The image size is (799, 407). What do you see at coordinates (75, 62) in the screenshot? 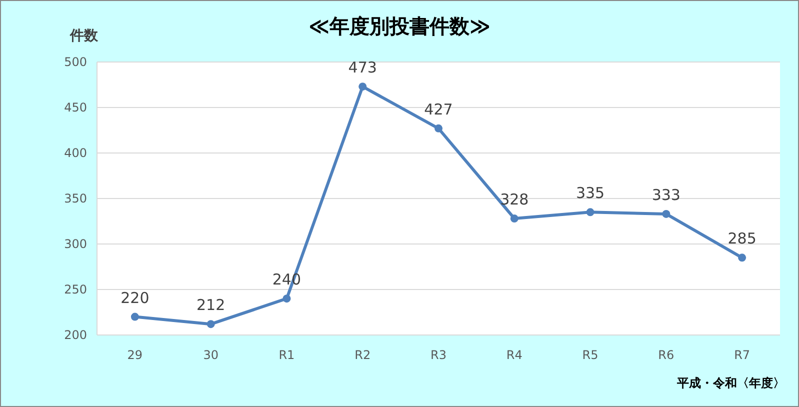
I see `y-tick-label: 500` at bounding box center [75, 62].